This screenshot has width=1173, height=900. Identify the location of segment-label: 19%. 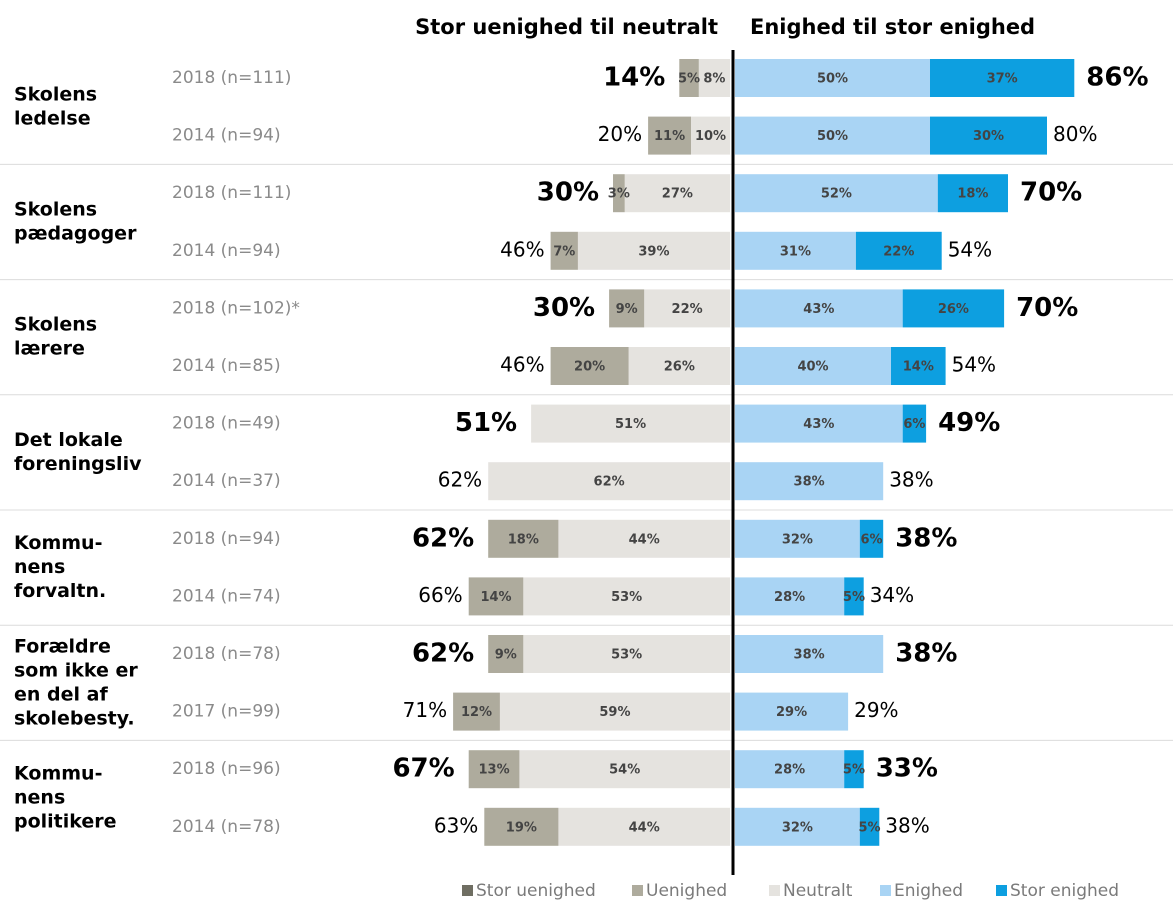
(521, 827).